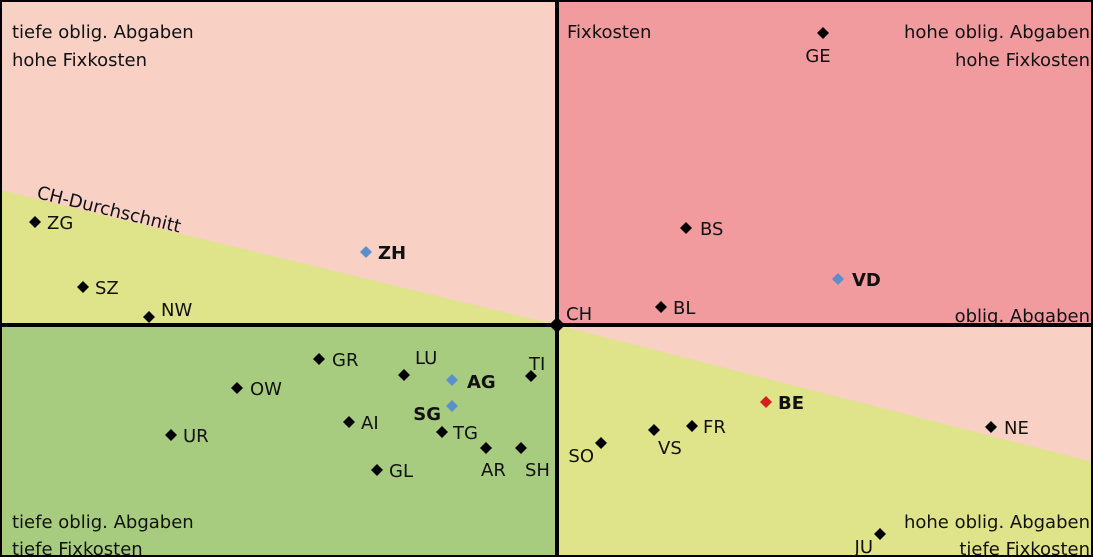  Describe the element at coordinates (609, 32) in the screenshot. I see `axis-label: Fixkosten` at that location.